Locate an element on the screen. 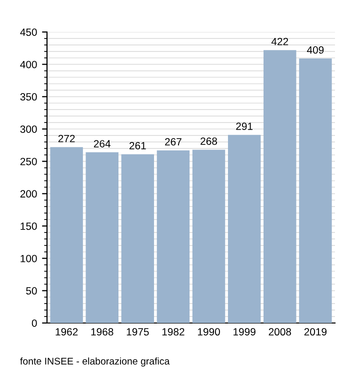 The image size is (350, 373). y-tick-label: 50 is located at coordinates (31, 291).